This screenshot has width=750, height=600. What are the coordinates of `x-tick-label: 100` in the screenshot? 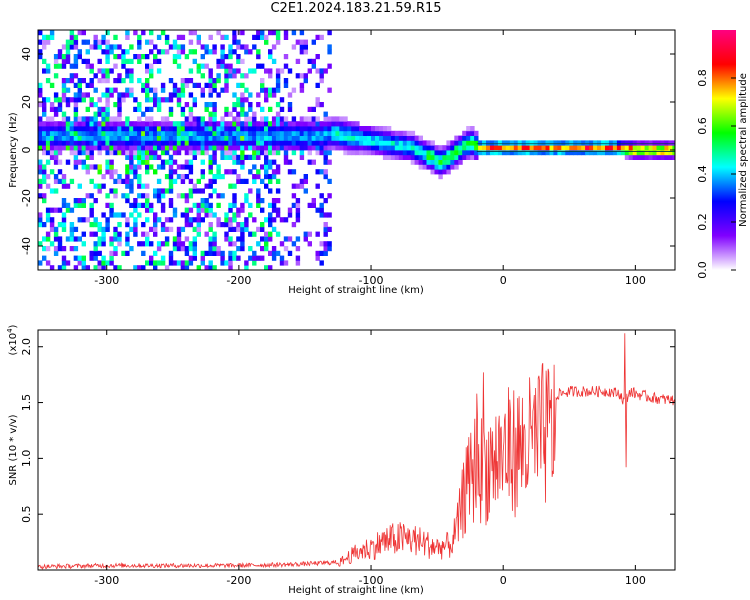 It's located at (635, 580).